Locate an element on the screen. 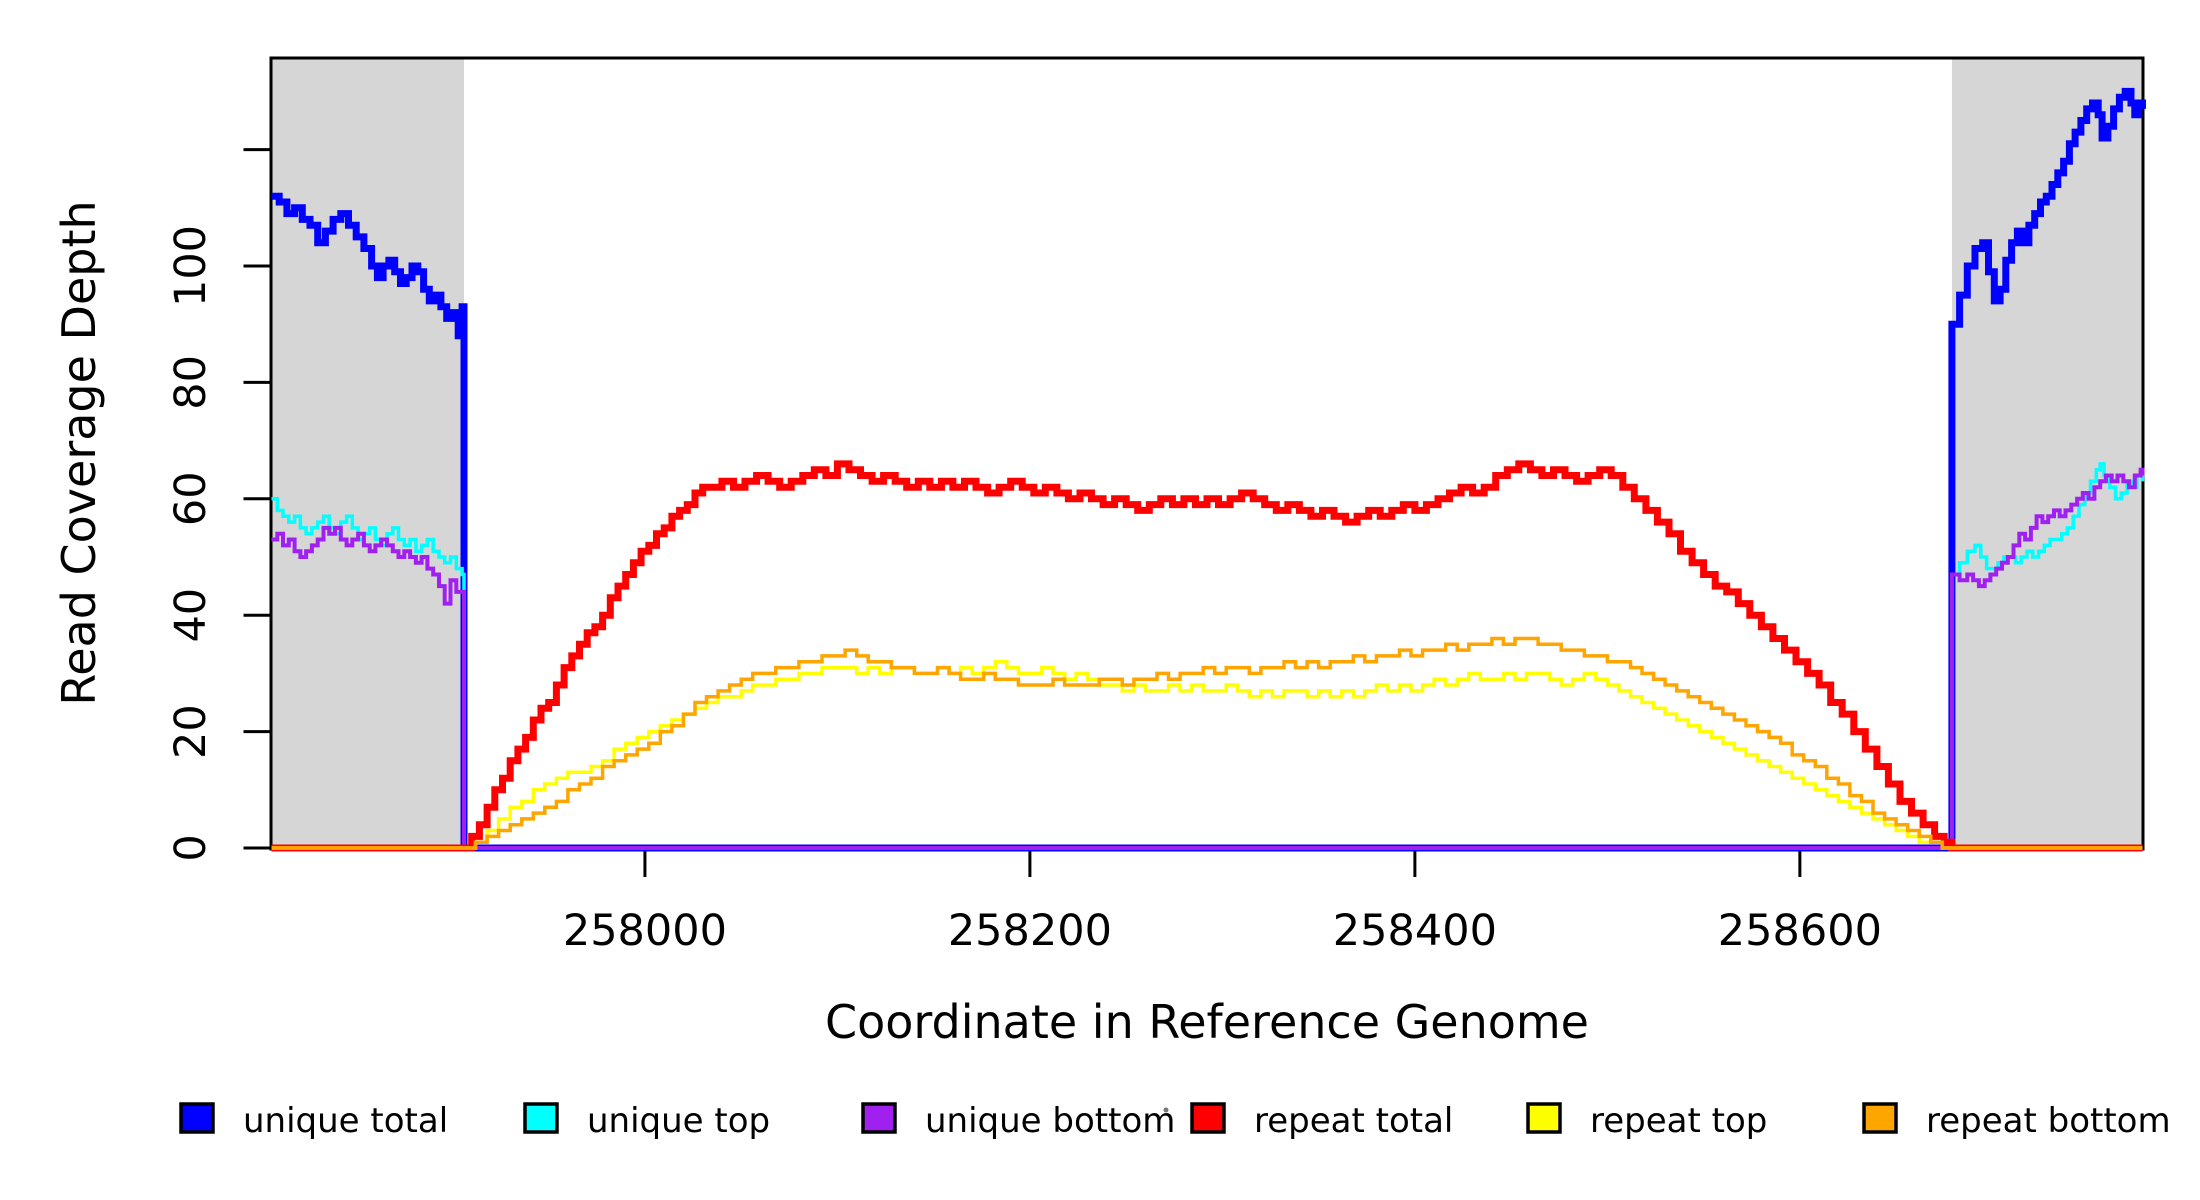 The image size is (2200, 1200). legend-swatch-unique-top is located at coordinates (541, 1118).